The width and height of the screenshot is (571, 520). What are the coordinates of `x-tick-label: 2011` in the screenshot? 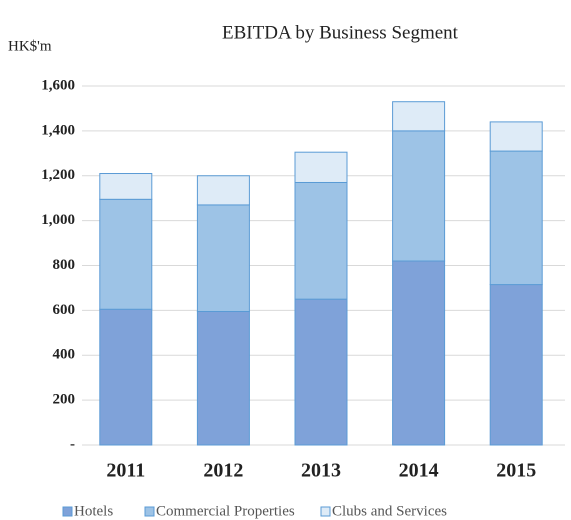 It's located at (125, 471).